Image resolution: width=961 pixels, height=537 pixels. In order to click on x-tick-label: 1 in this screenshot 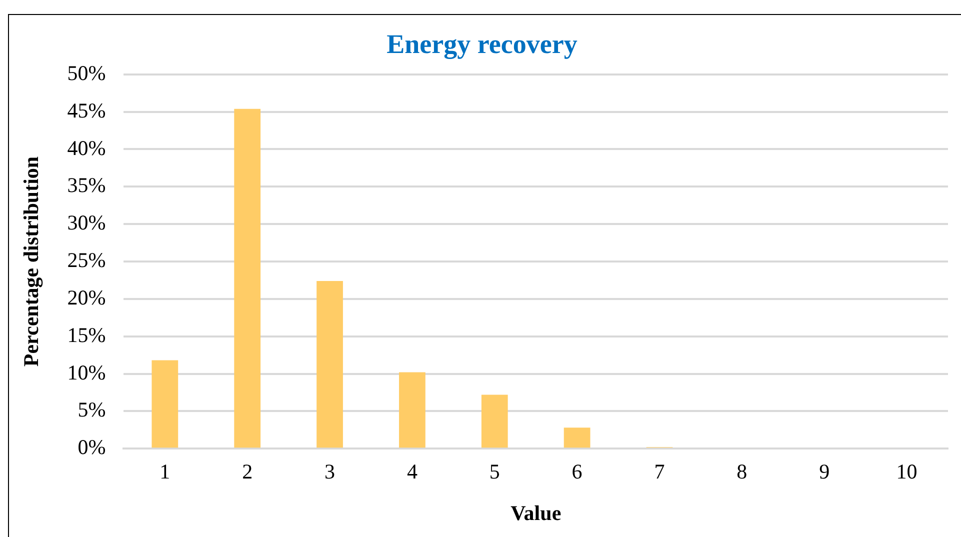, I will do `click(165, 472)`.